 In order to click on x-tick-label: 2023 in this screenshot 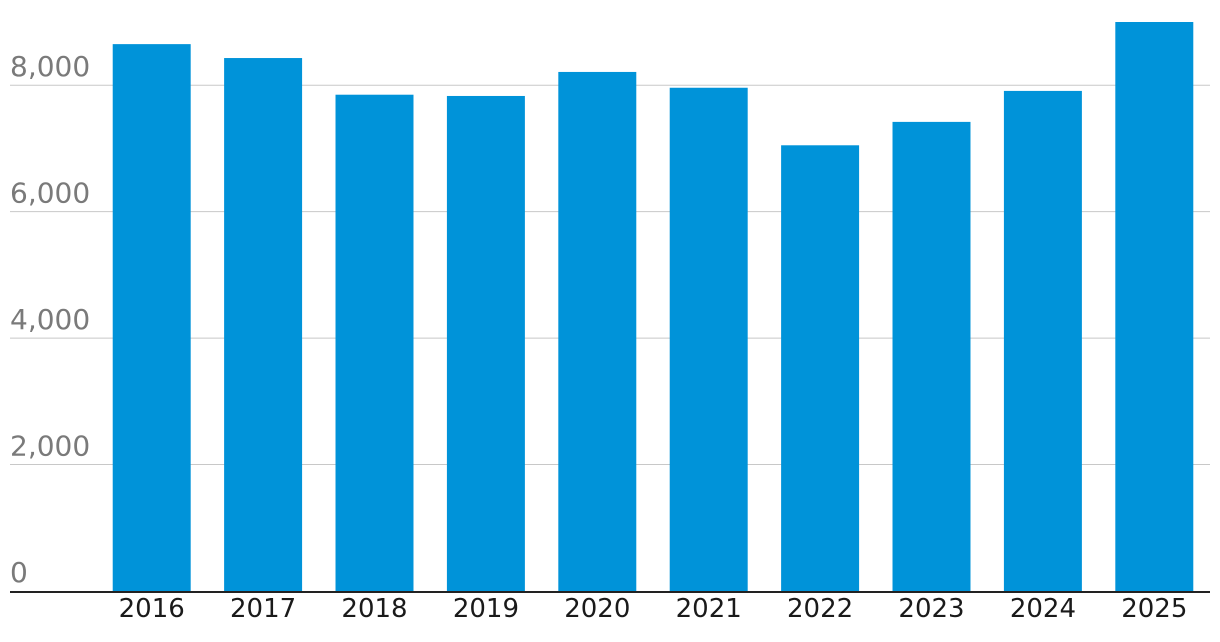, I will do `click(931, 609)`.